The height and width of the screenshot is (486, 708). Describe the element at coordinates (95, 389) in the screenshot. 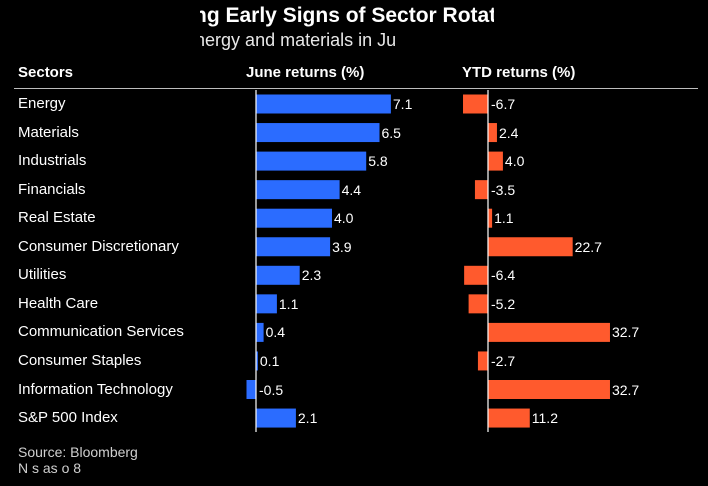

I see `category-label: Information Technology` at that location.